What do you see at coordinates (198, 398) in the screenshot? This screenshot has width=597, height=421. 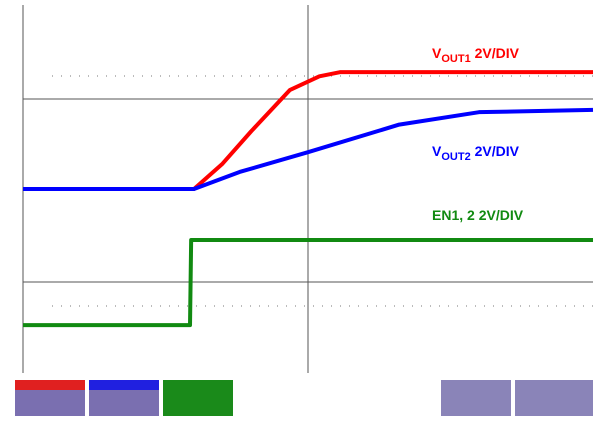 I see `ch3-status` at bounding box center [198, 398].